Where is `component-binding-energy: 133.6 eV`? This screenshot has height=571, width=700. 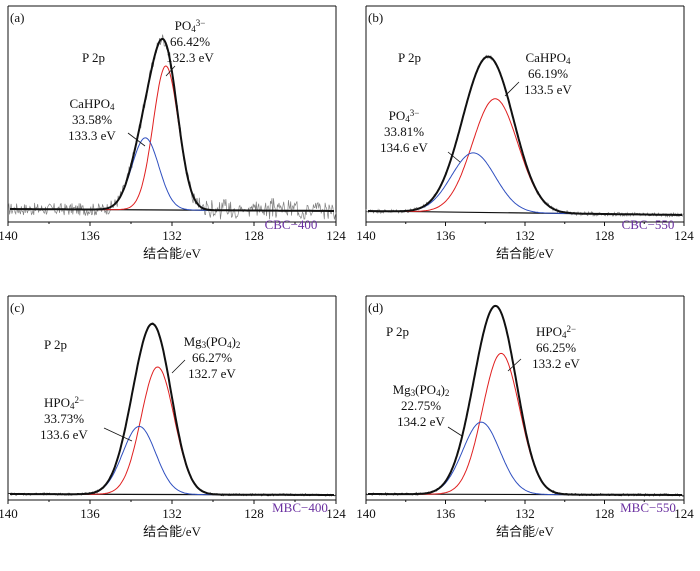
component-binding-energy: 133.6 eV is located at coordinates (64, 434).